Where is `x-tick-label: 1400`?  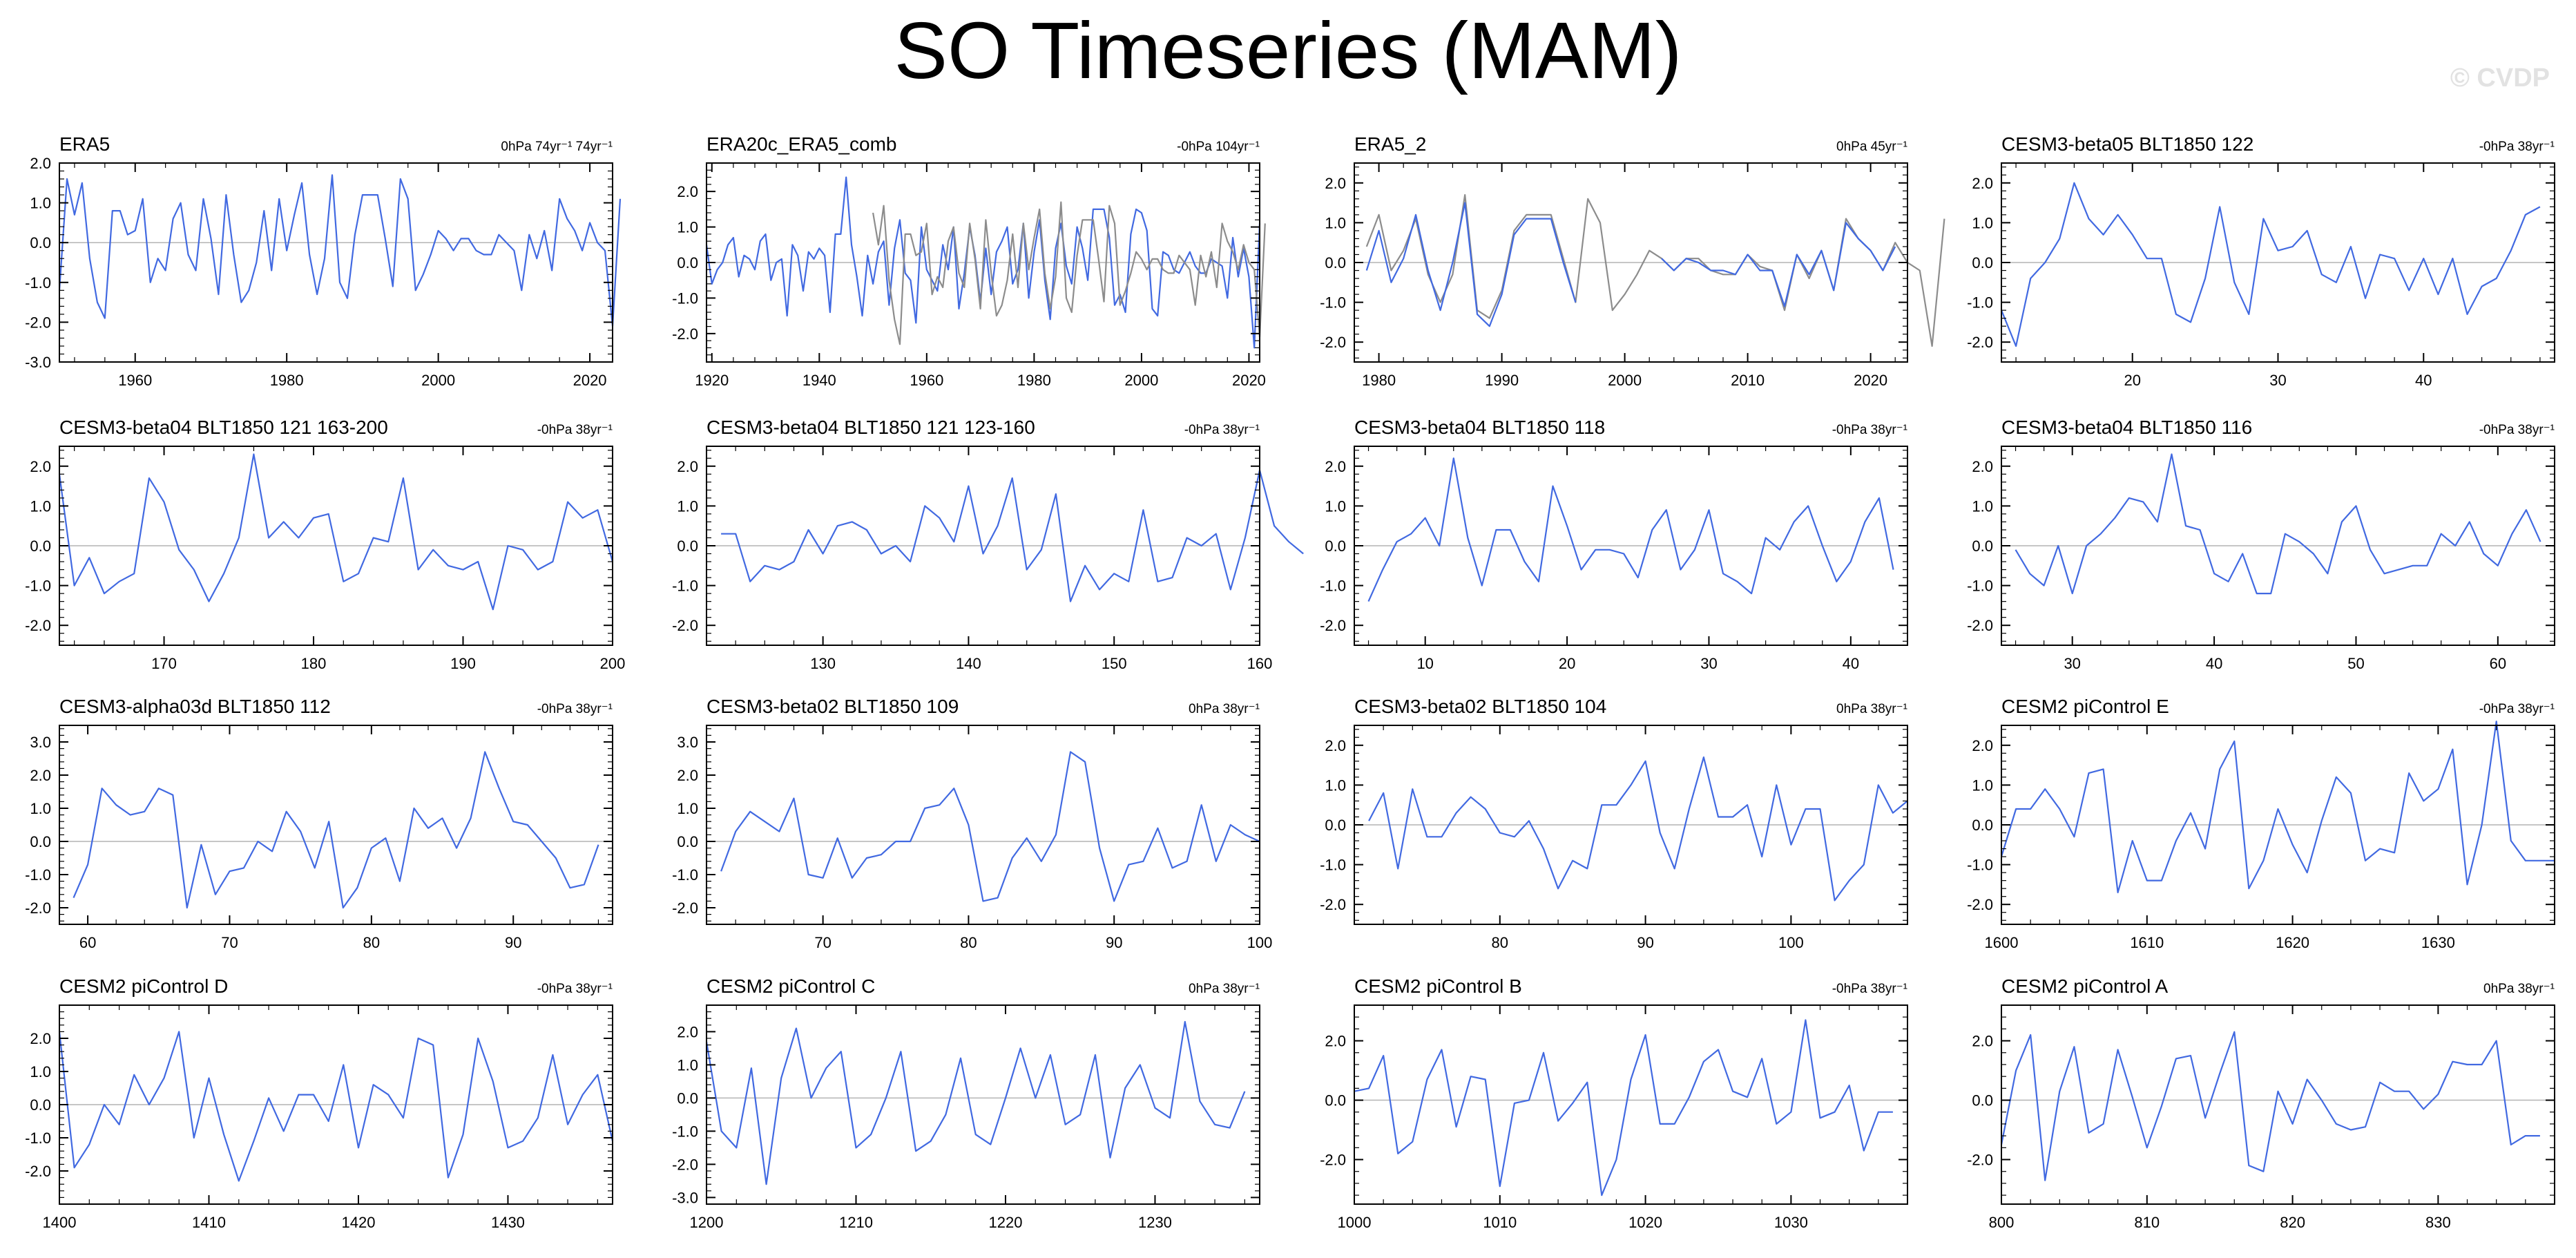 x-tick-label: 1400 is located at coordinates (60, 1222).